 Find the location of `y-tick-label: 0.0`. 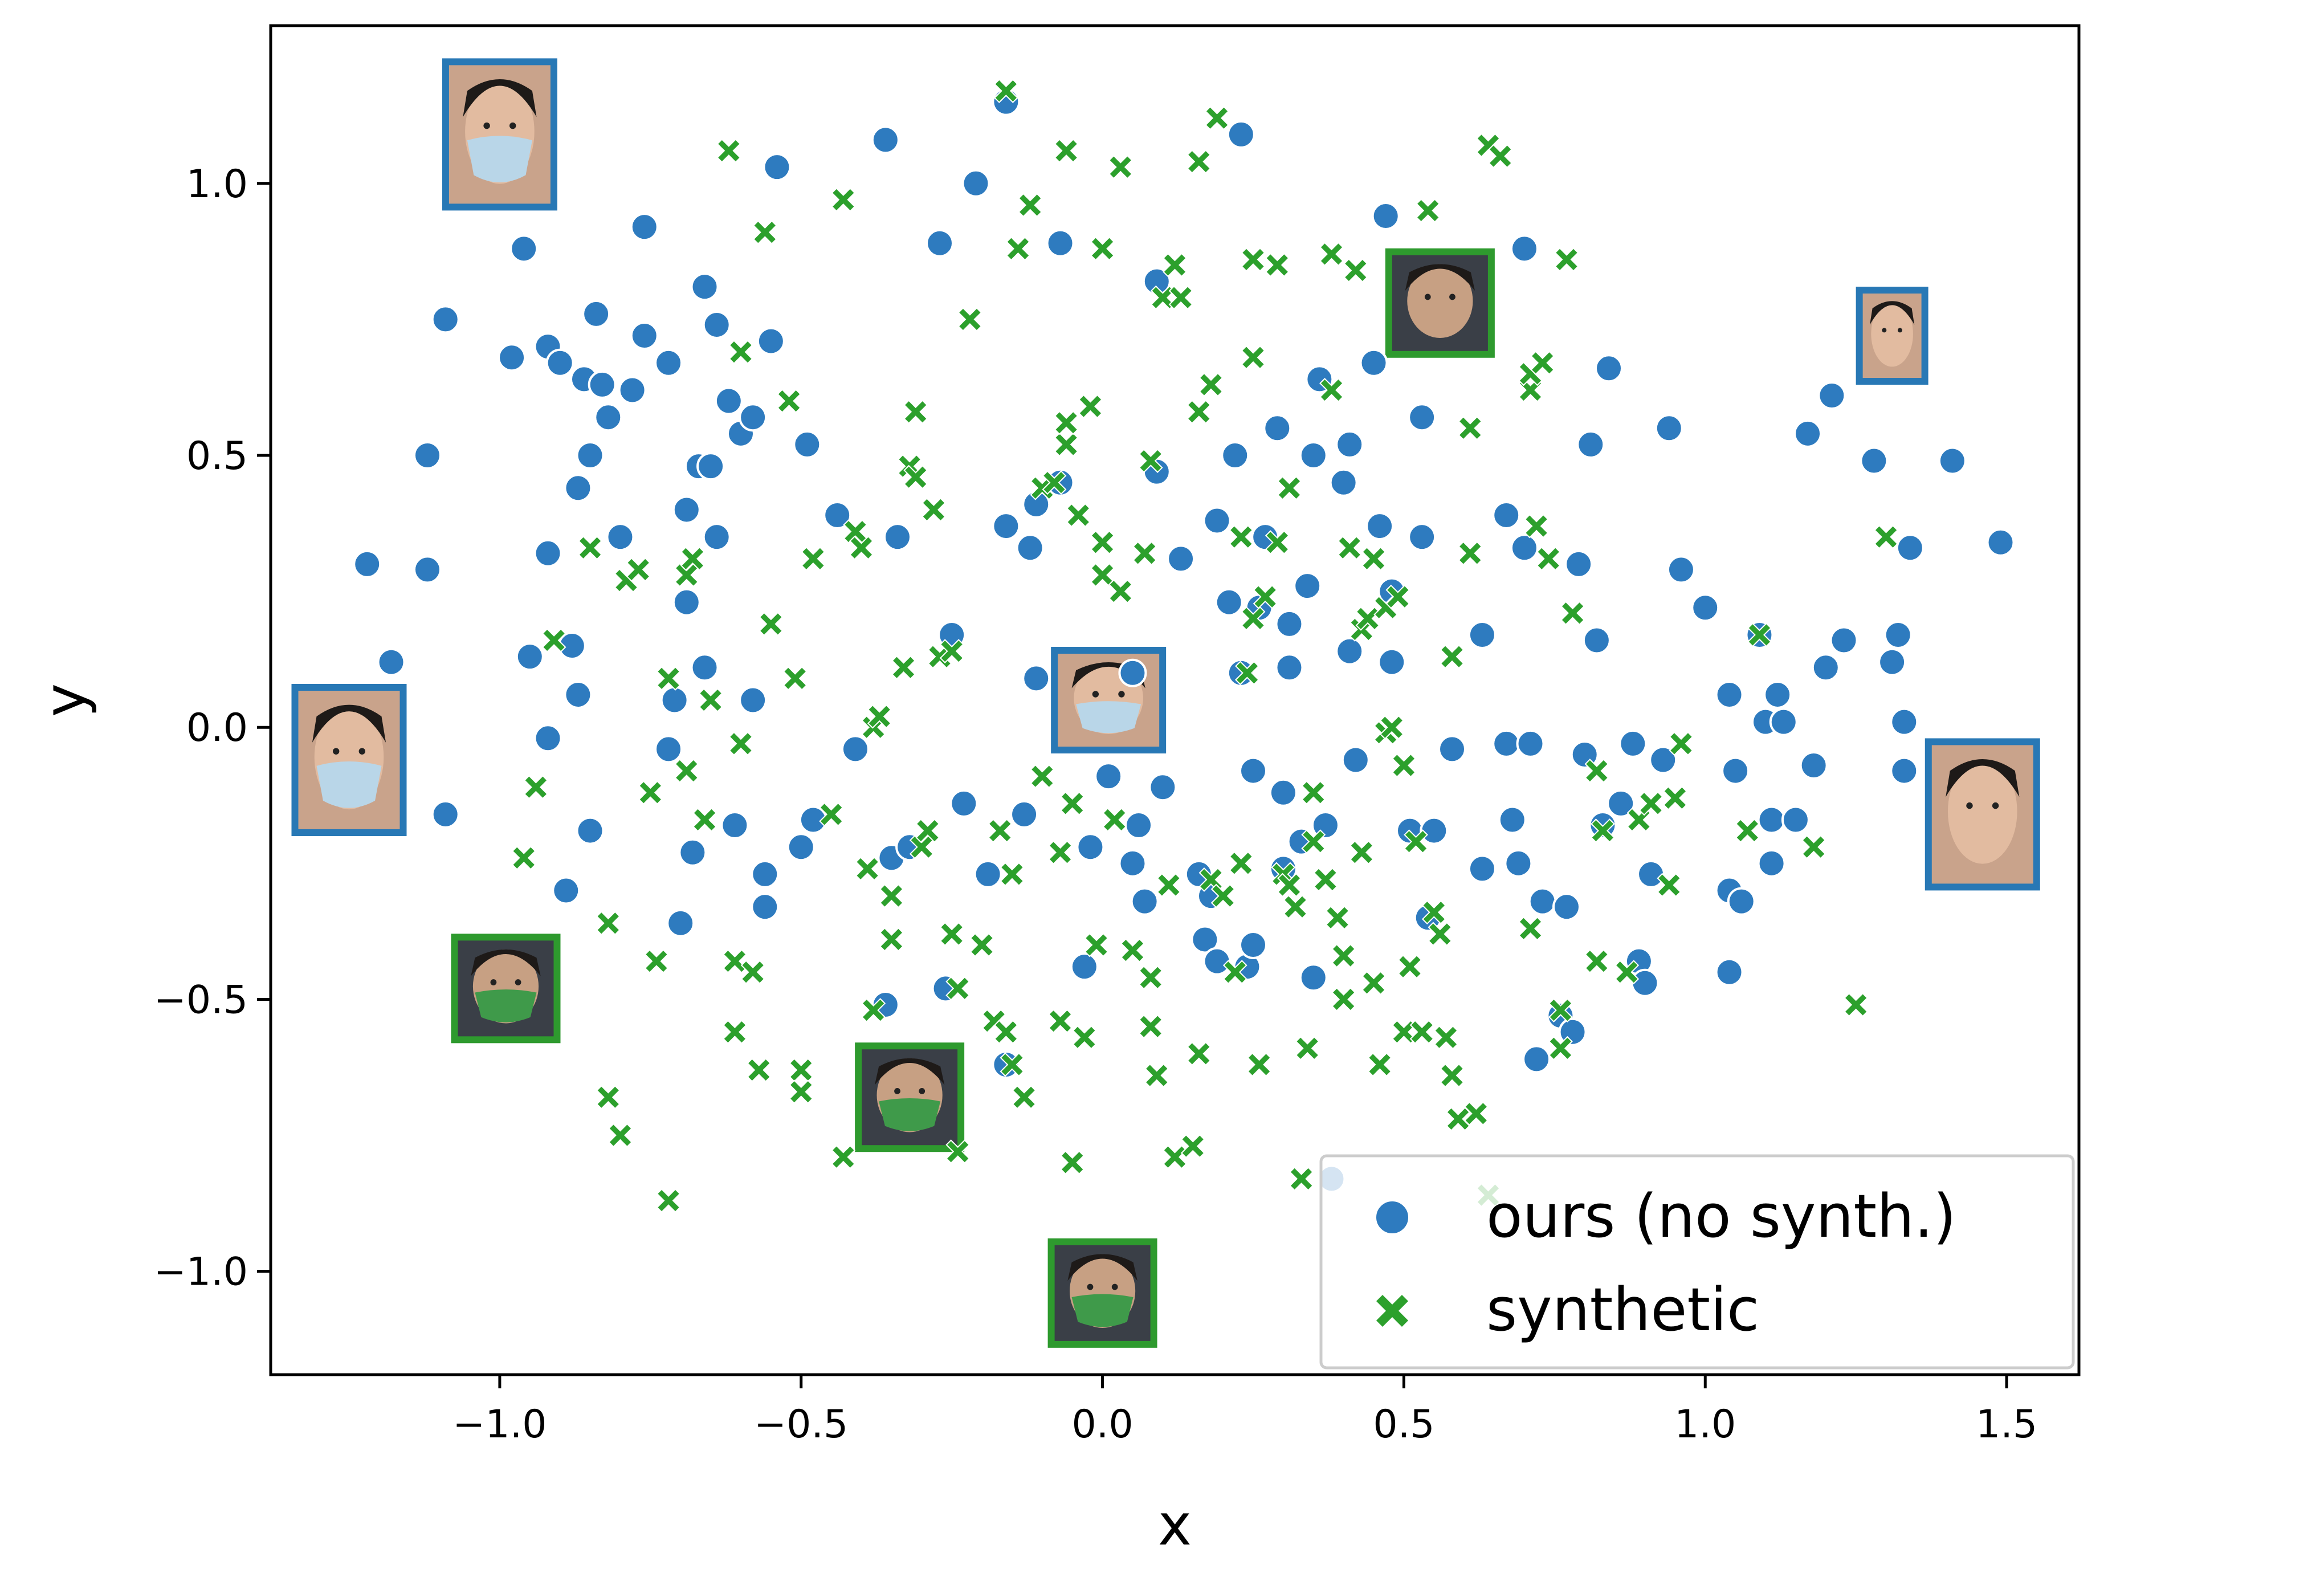

y-tick-label: 0.0 is located at coordinates (217, 728).